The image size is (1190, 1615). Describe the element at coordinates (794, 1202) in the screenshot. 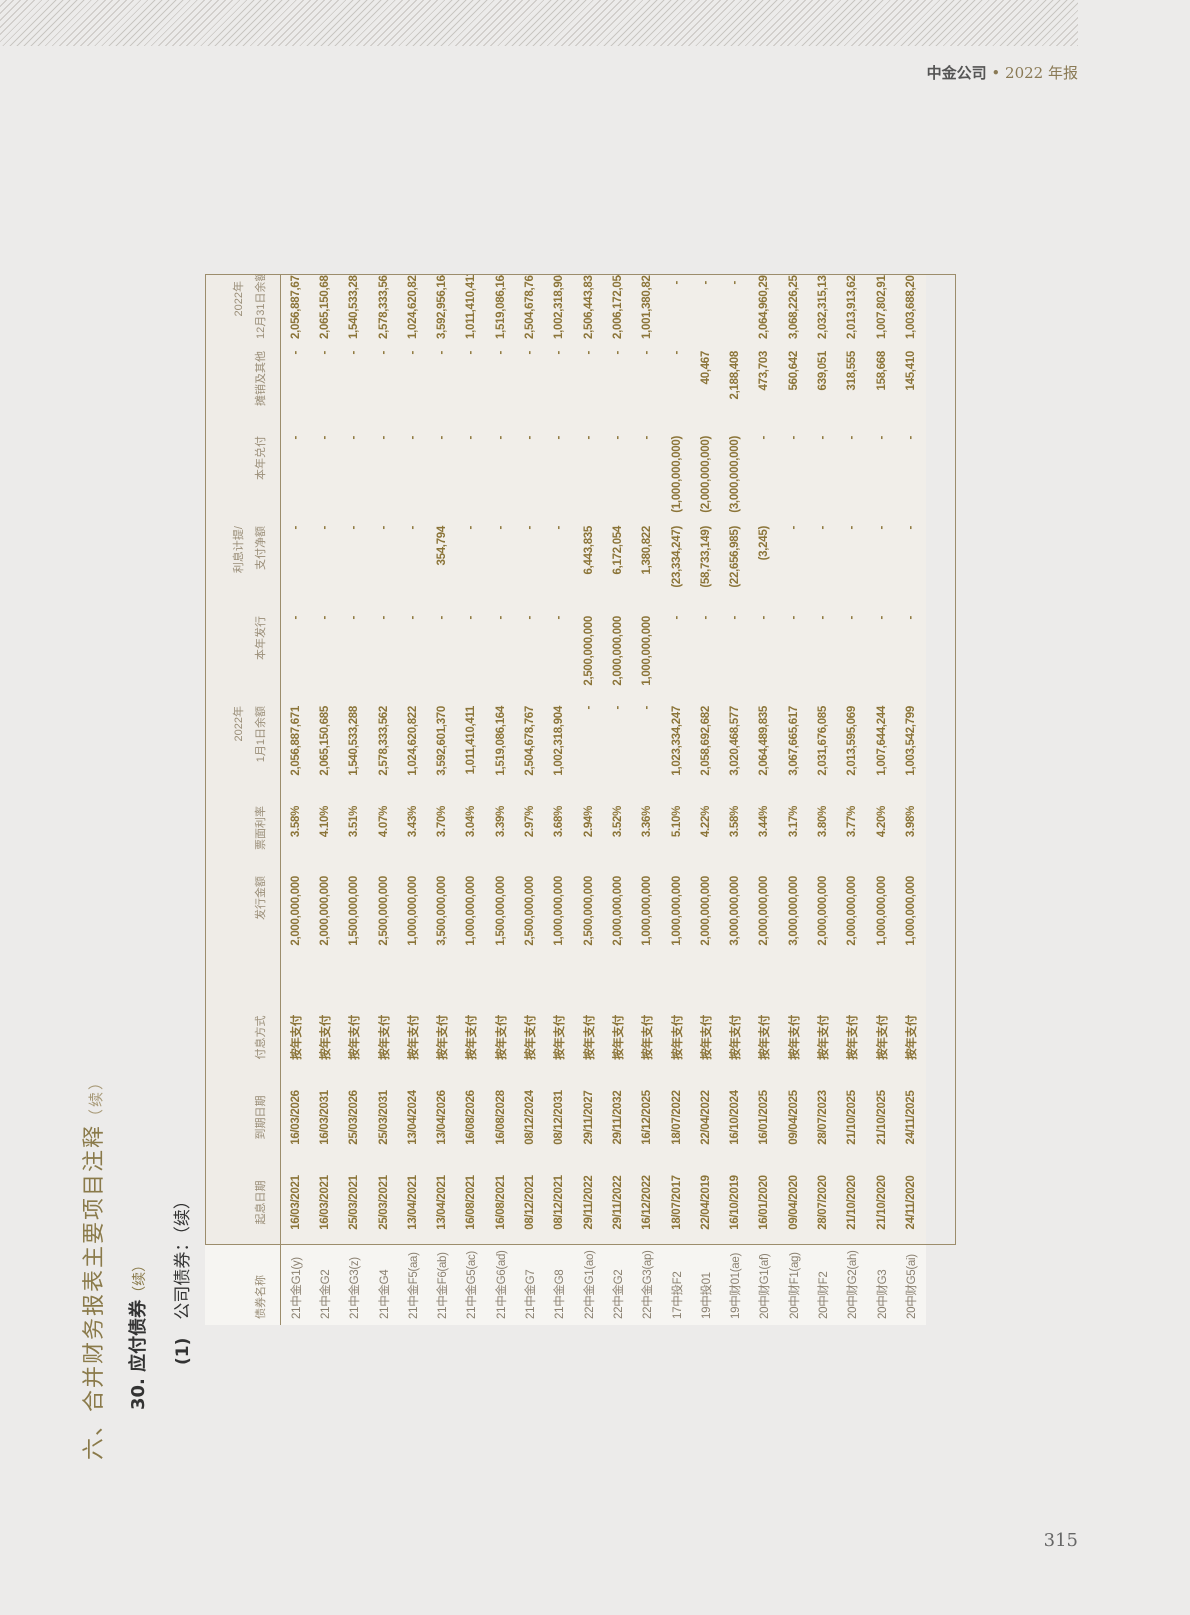

I see `cell-value-date: 09/04/2020` at that location.